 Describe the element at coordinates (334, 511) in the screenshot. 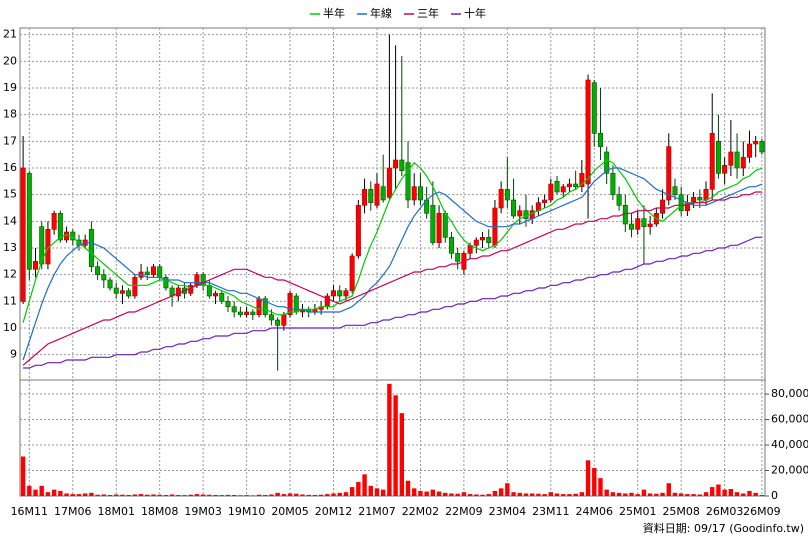

I see `x-tick-label: 20M12` at that location.